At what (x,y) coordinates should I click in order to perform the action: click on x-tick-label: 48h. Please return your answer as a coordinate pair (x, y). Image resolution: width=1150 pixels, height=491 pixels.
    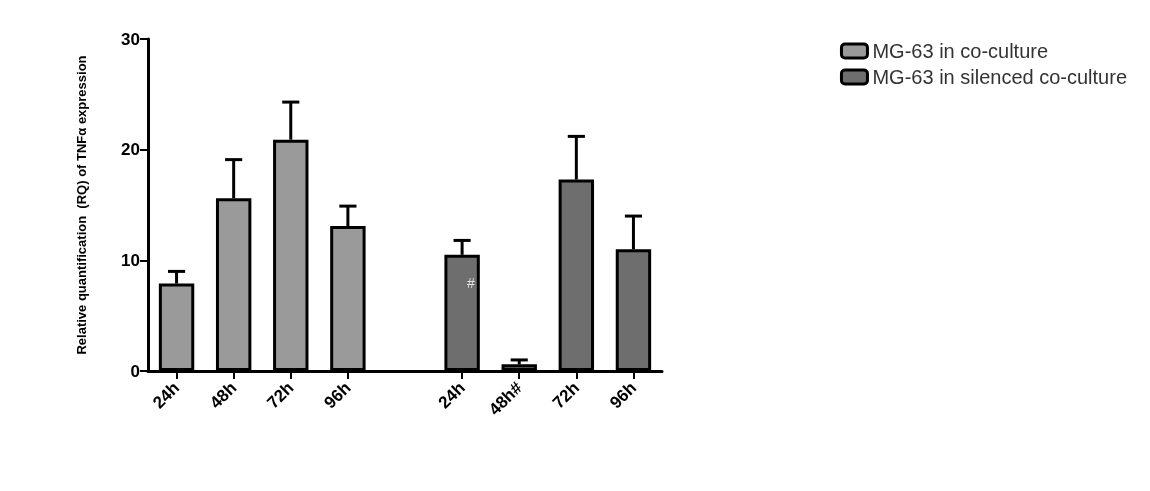
    Looking at the image, I should click on (223, 395).